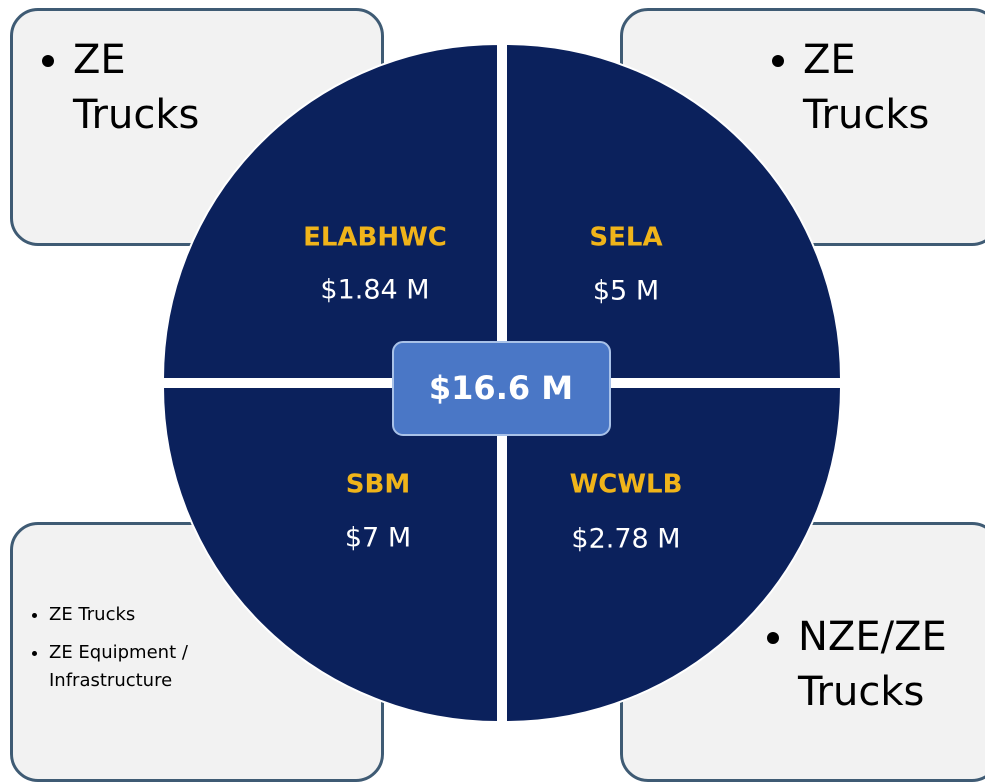  Describe the element at coordinates (626, 485) in the screenshot. I see `quadrant-name: WCWLB` at that location.